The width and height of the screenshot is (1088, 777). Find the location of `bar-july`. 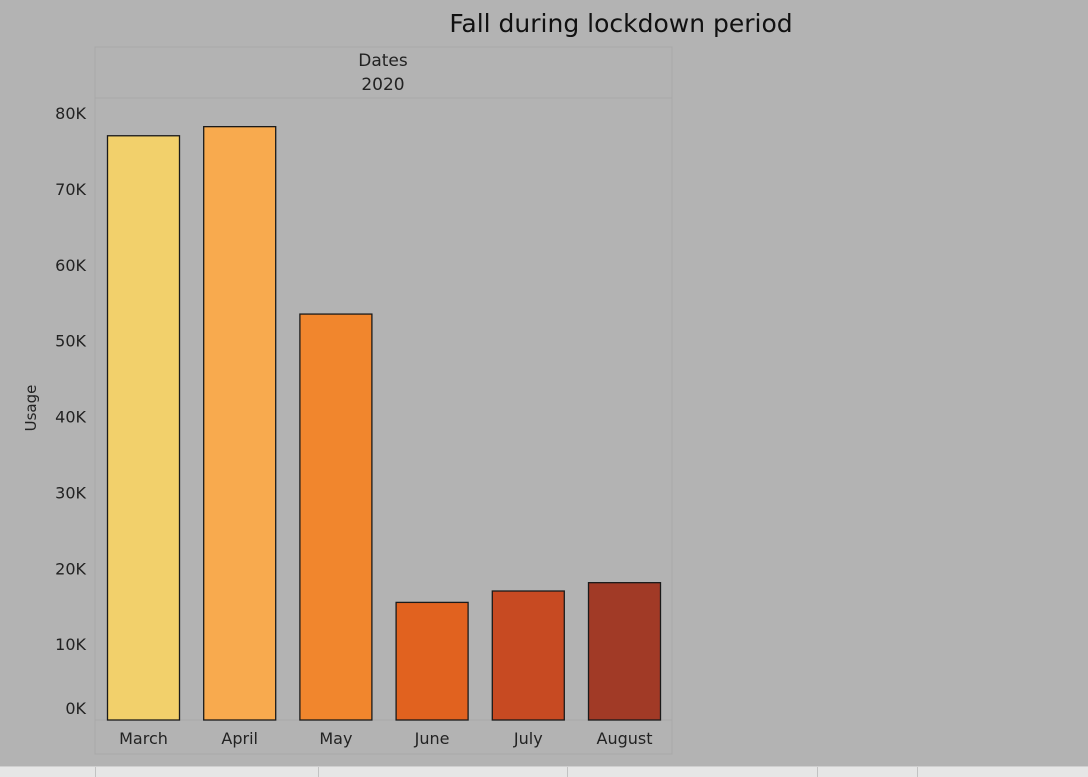

bar-july is located at coordinates (528, 655).